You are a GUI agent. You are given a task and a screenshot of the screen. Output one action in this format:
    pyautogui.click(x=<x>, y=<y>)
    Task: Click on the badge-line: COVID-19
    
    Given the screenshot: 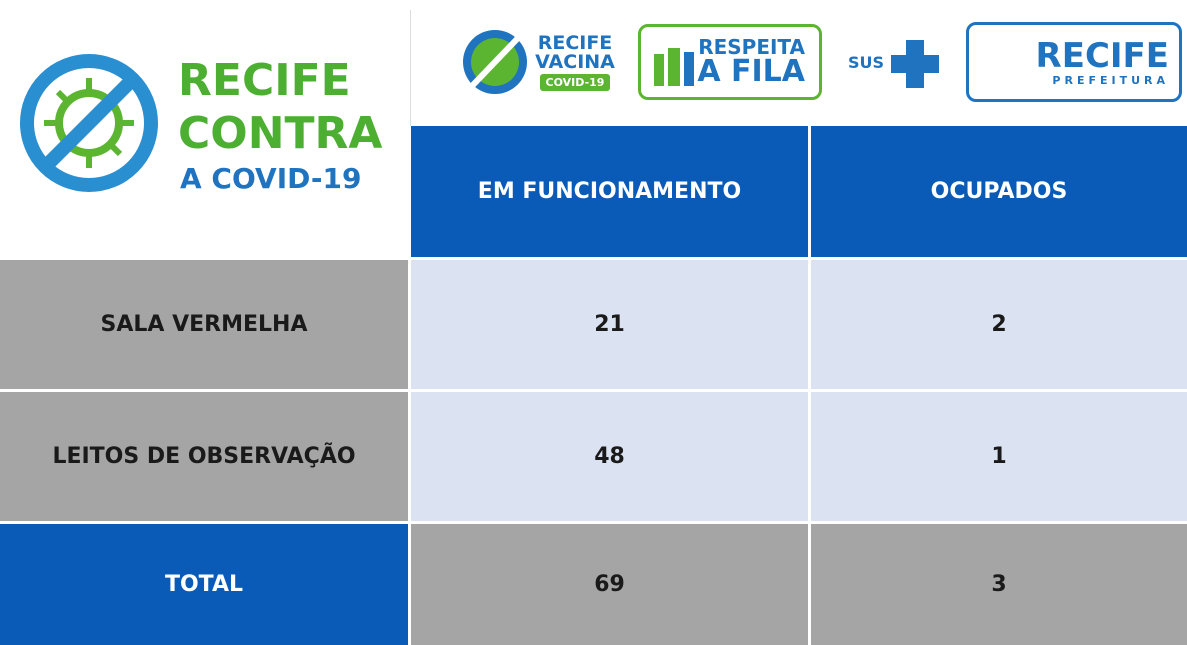 What is the action you would take?
    pyautogui.click(x=575, y=82)
    